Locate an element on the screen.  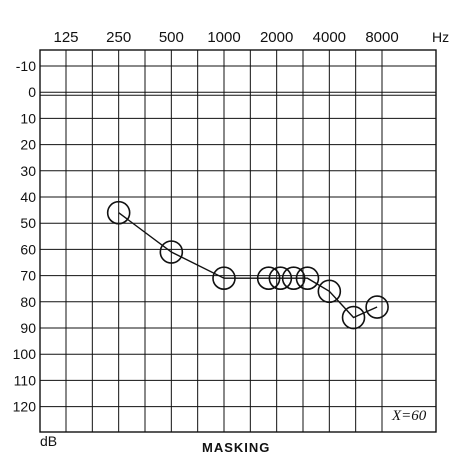
y-tick-label: 10 is located at coordinates (28, 118).